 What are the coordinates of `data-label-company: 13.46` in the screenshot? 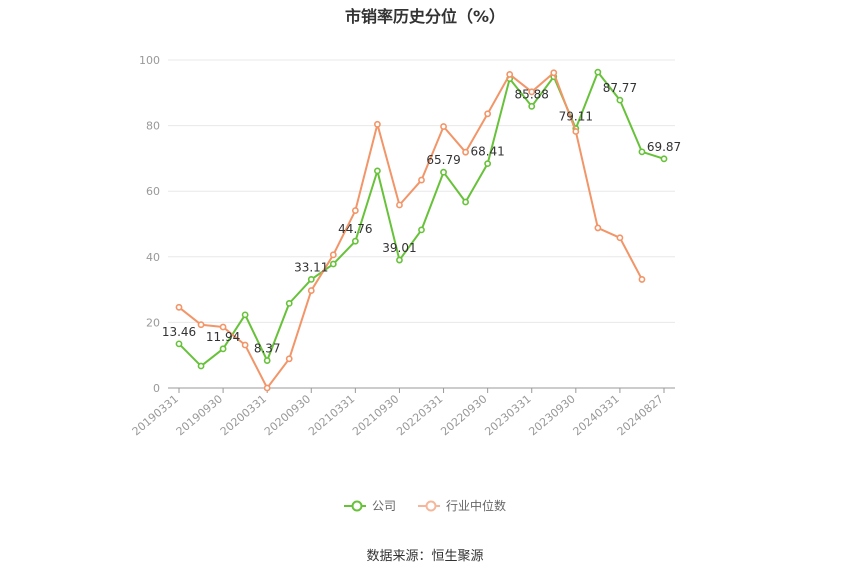 It's located at (179, 332).